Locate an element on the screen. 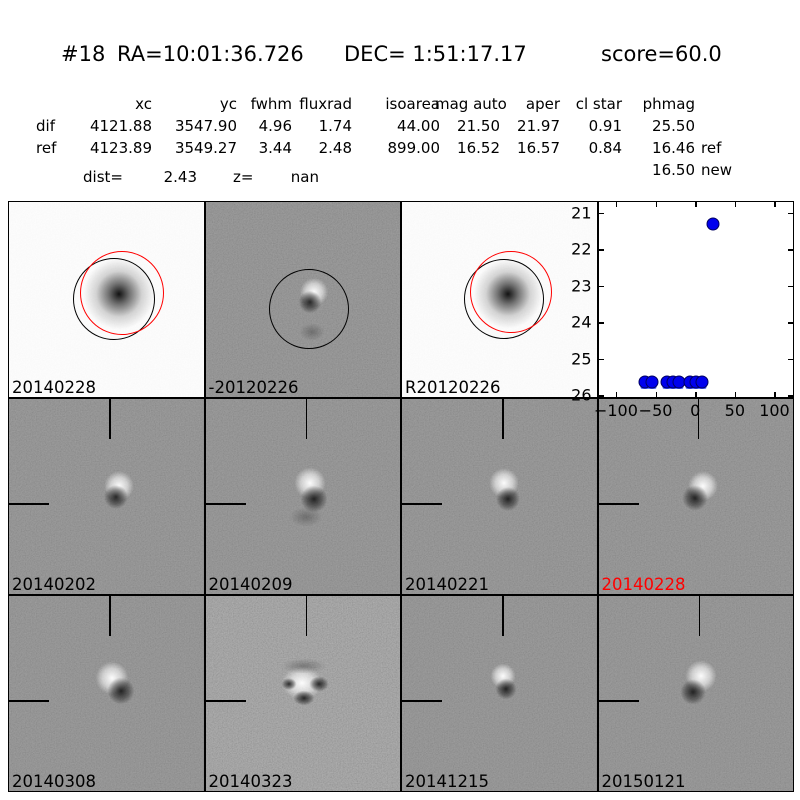 This screenshot has width=800, height=800. diff-stamp-20140202: 20140202 is located at coordinates (106, 496).